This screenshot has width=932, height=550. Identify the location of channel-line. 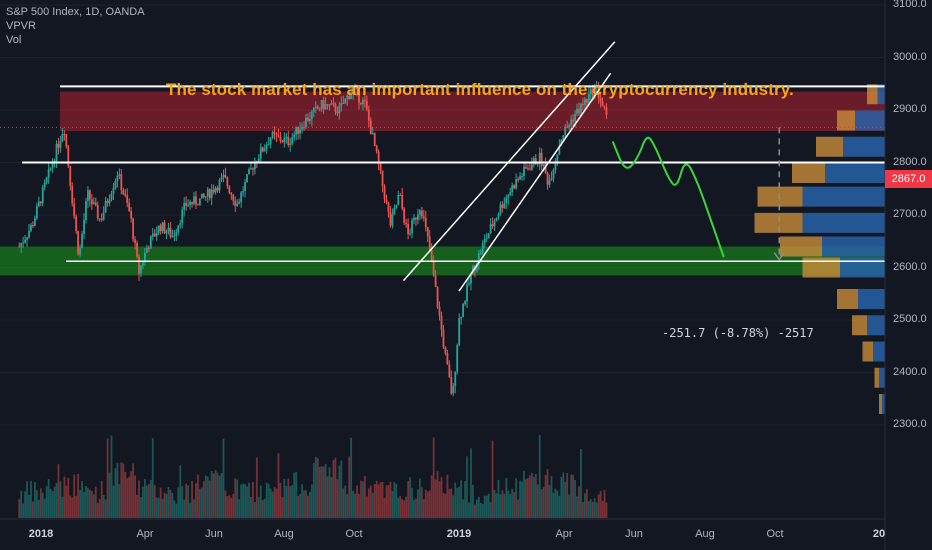
(509, 161).